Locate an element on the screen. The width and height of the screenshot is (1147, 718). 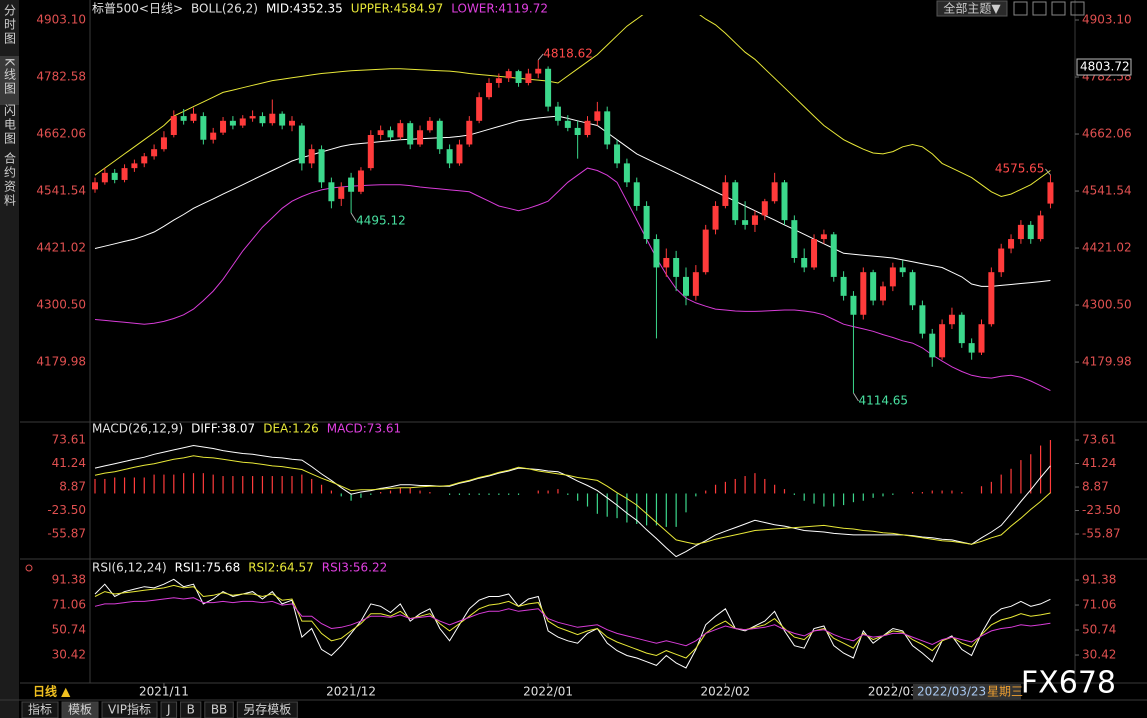
legend-entry: MACD:73.61 is located at coordinates (364, 429).